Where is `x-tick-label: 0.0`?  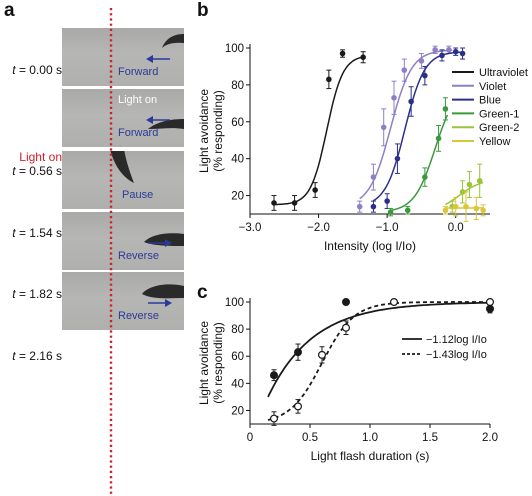 x-tick-label: 0.0 is located at coordinates (456, 228).